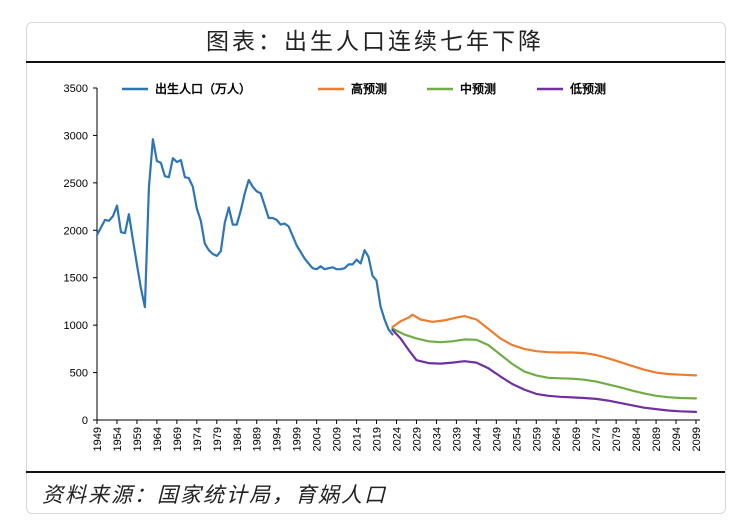 The image size is (742, 525). What do you see at coordinates (375, 62) in the screenshot?
I see `title-divider` at bounding box center [375, 62].